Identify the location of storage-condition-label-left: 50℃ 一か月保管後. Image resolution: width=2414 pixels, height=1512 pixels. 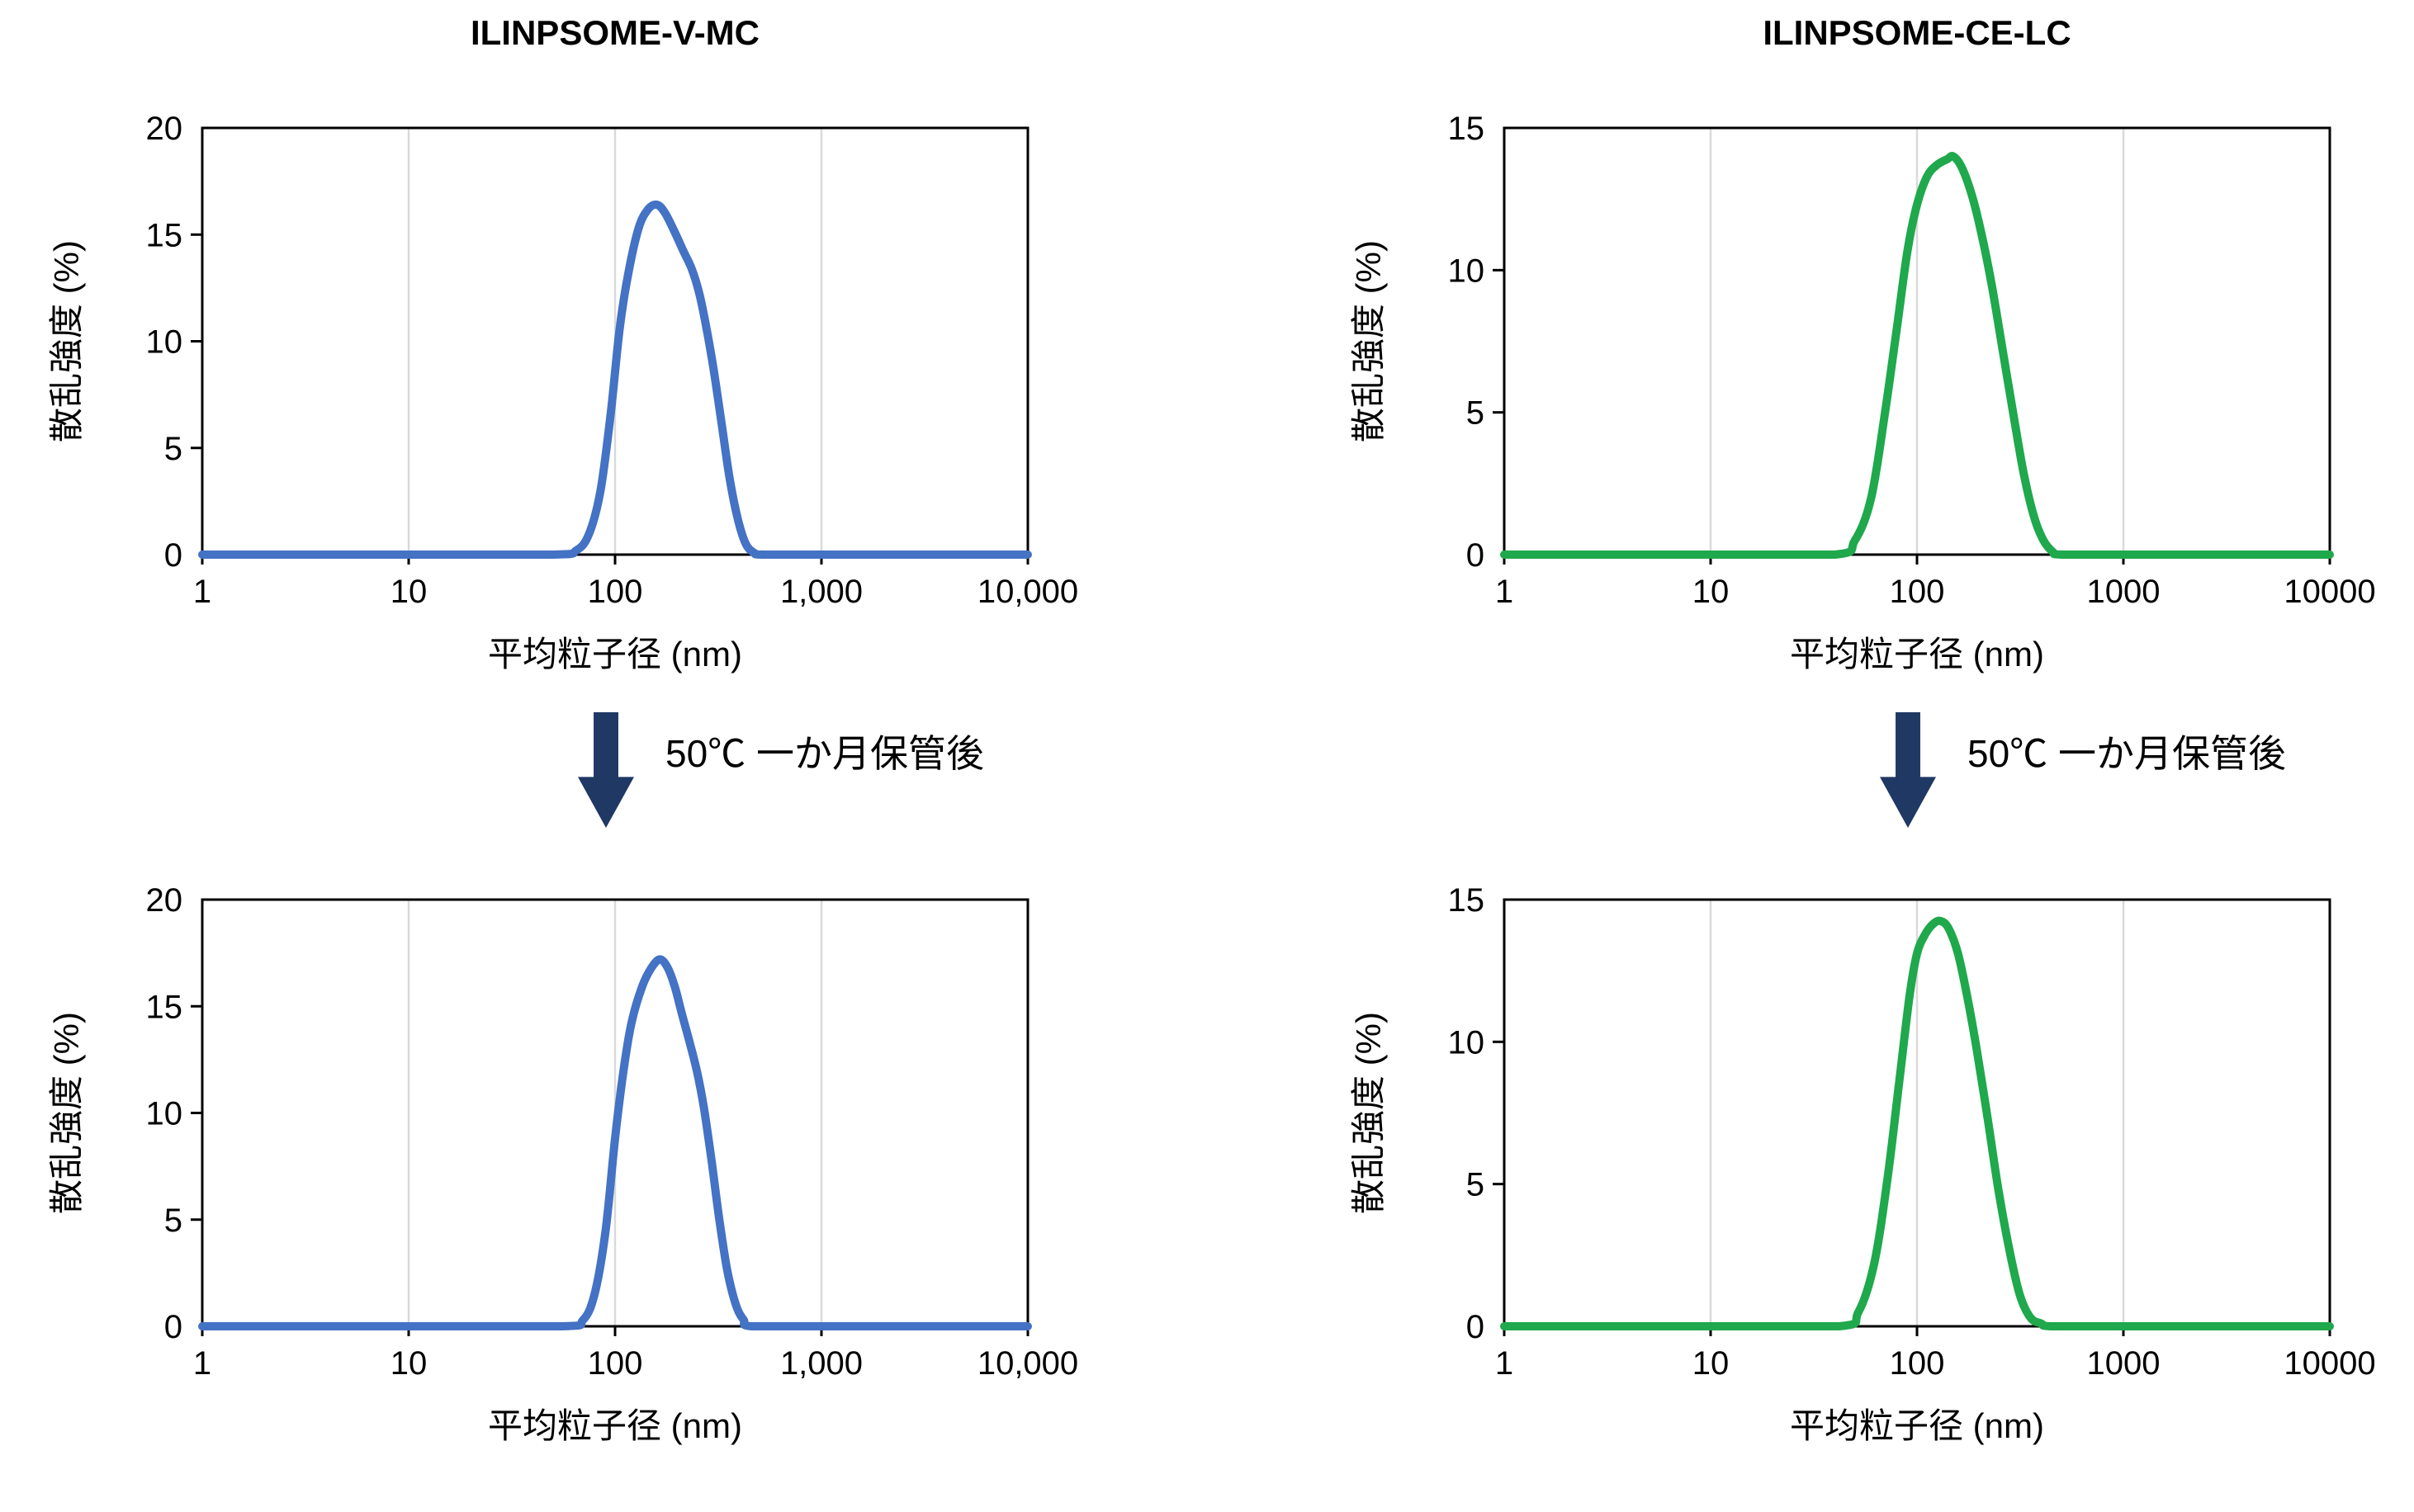
(824, 753).